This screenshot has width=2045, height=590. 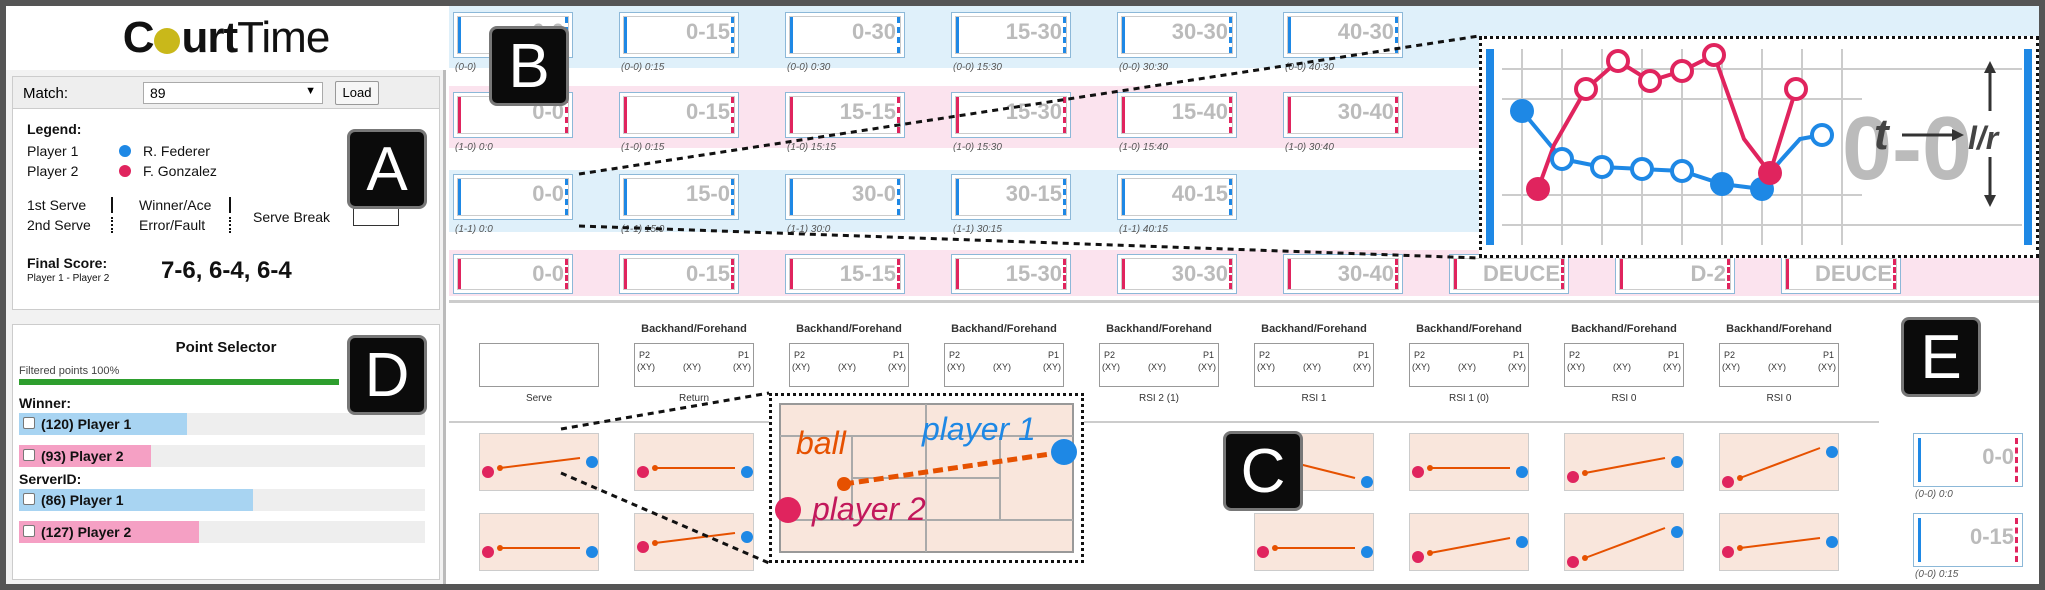 What do you see at coordinates (222, 532) in the screenshot?
I see `filter-item: (127) Player 2` at bounding box center [222, 532].